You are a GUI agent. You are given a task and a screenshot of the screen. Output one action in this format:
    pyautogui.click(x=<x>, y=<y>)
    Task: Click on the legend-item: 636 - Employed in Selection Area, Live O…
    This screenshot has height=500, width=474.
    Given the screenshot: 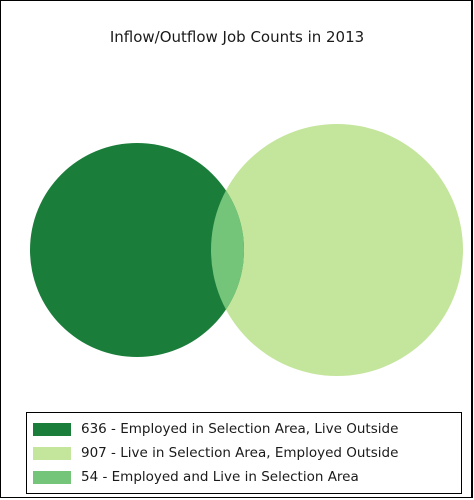 What is the action you would take?
    pyautogui.click(x=215, y=429)
    